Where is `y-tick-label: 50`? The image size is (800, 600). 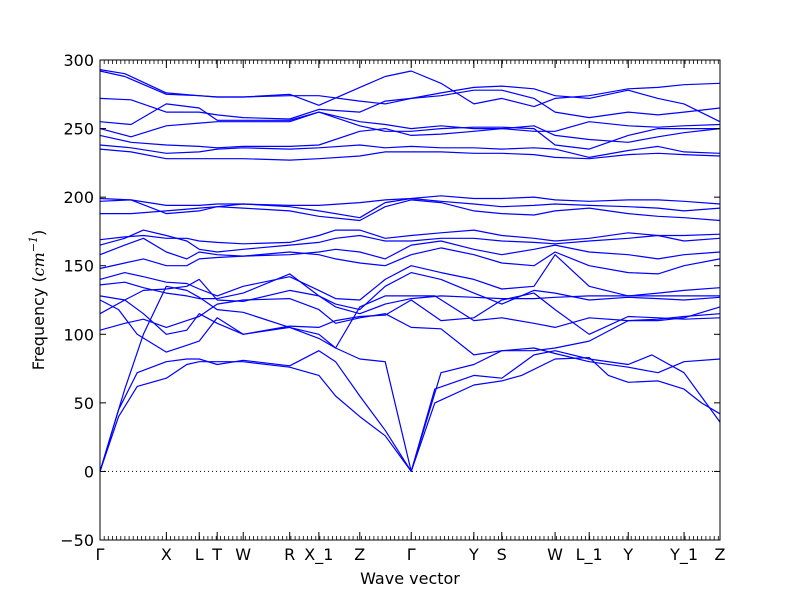
y-tick-label: 50 is located at coordinates (84, 403).